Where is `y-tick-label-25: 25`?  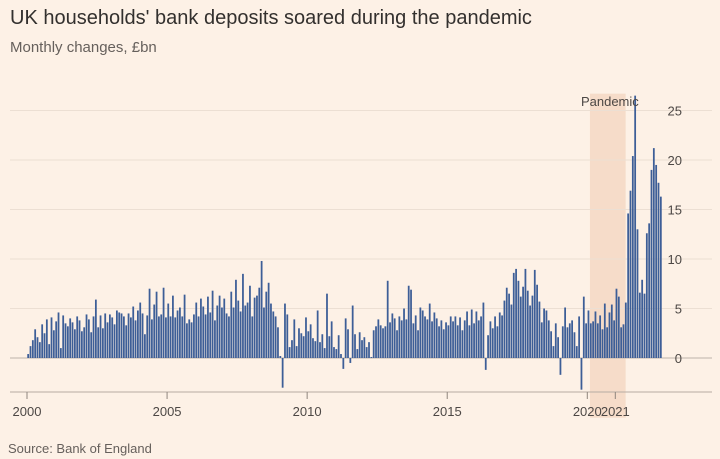
y-tick-label-25: 25 is located at coordinates (675, 111).